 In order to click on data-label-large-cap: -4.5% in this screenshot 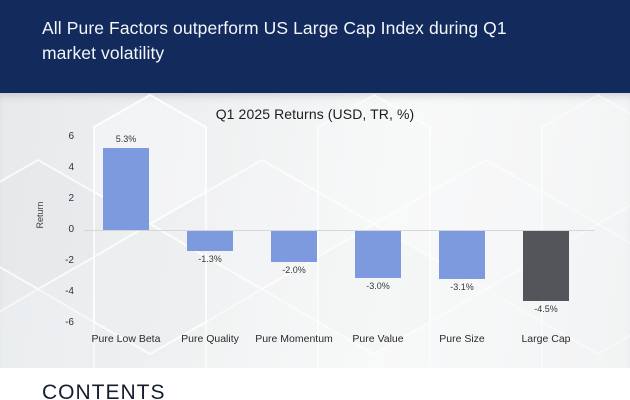, I will do `click(546, 308)`.